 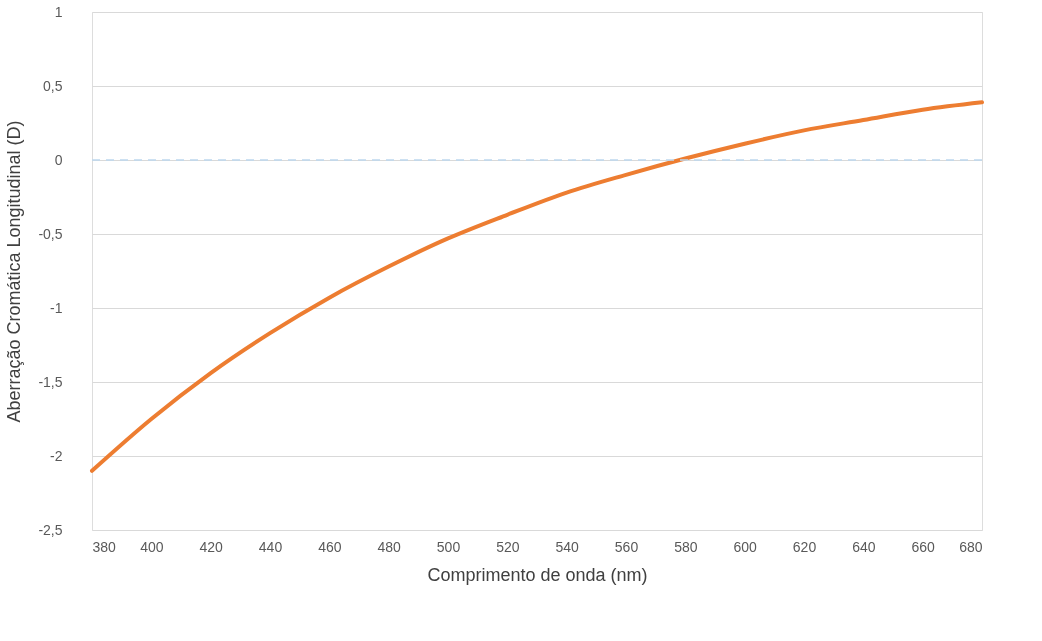 I want to click on x-tick-label: 660, so click(x=923, y=546).